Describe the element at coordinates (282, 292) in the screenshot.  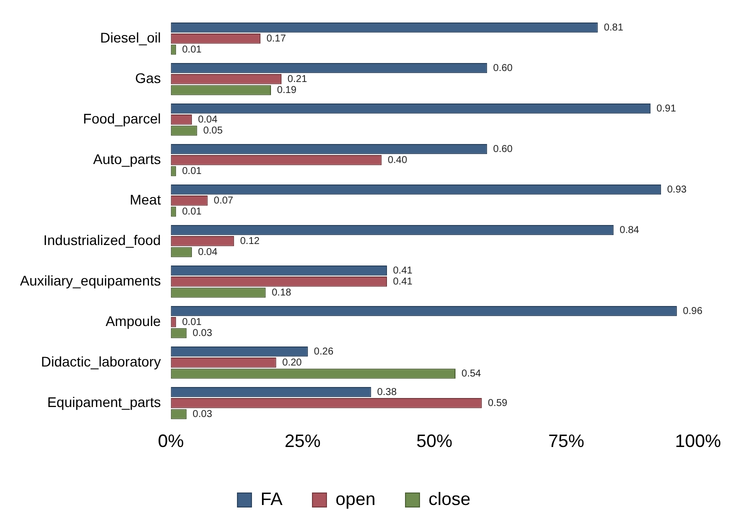
I see `data-label: 0.18` at that location.